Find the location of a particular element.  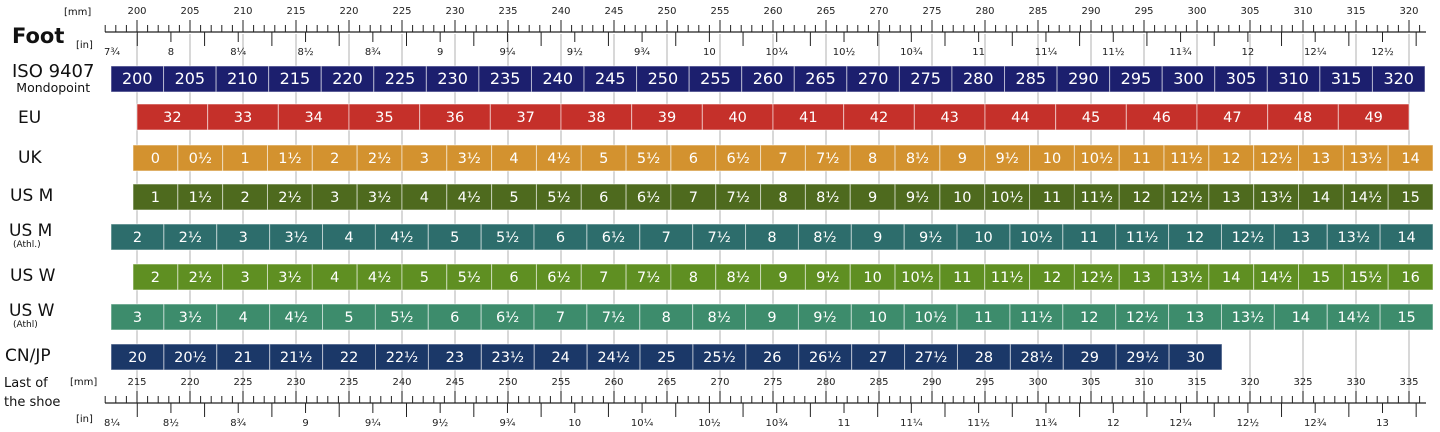

top-in-label: 9 is located at coordinates (440, 52).